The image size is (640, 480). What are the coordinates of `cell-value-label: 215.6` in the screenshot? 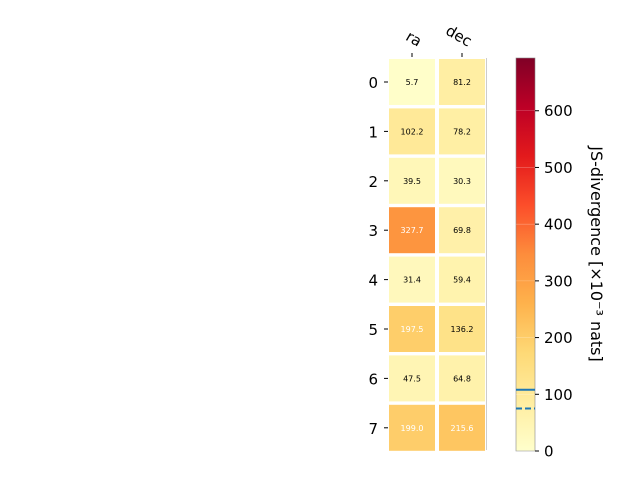 It's located at (462, 428).